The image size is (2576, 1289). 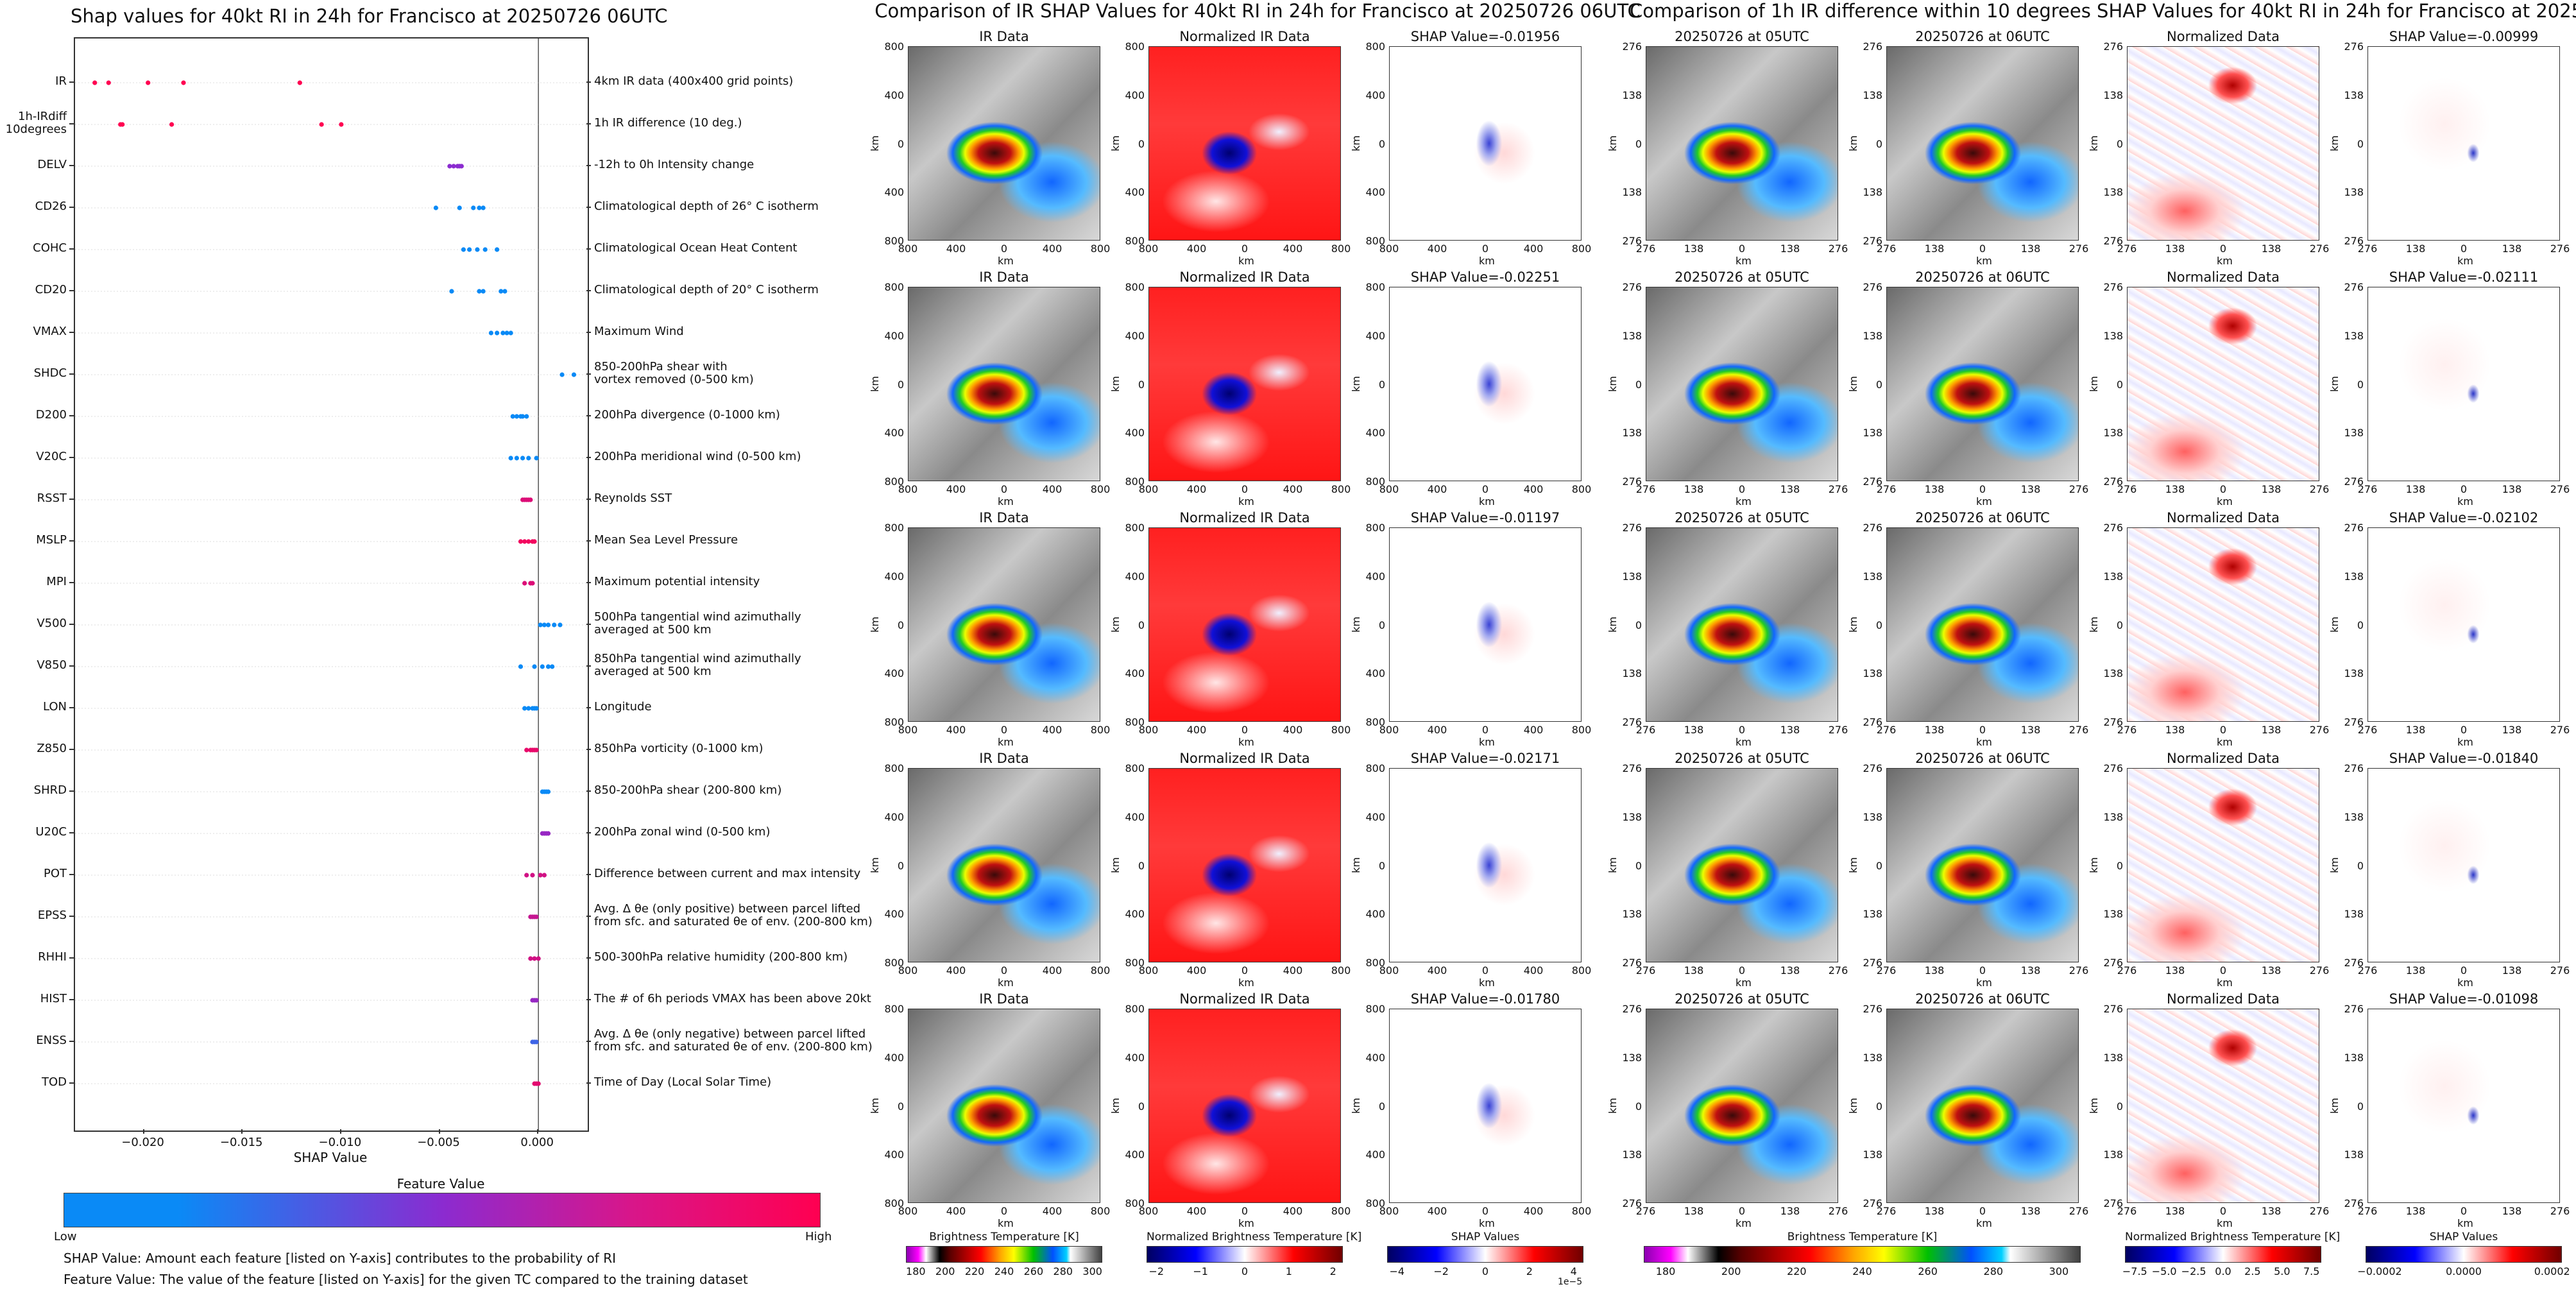 I want to click on ir-panel-title: 20250726 at 06UTC, so click(x=1982, y=758).